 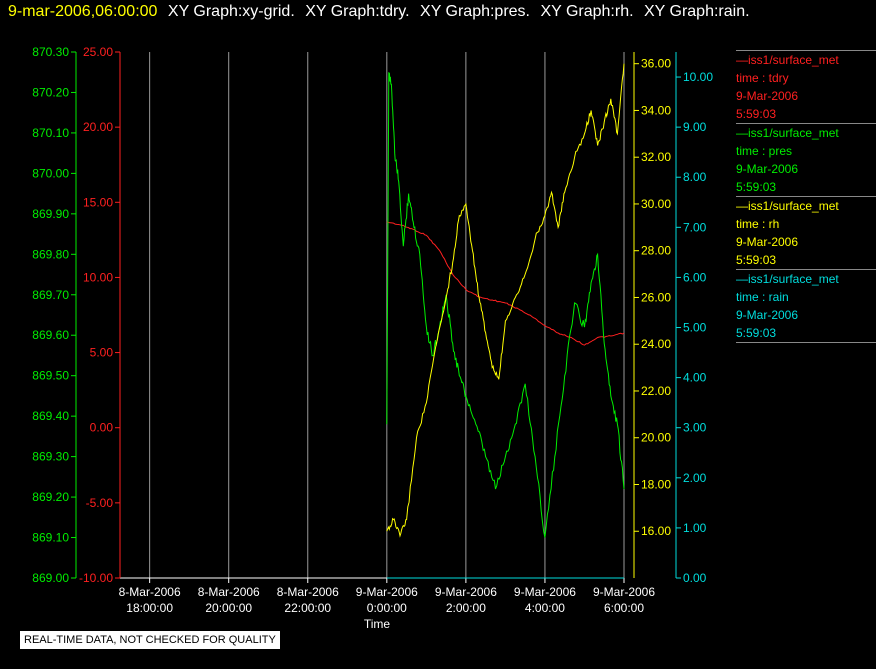 What do you see at coordinates (102, 428) in the screenshot?
I see `y-tick-label-tdry: 0.00` at bounding box center [102, 428].